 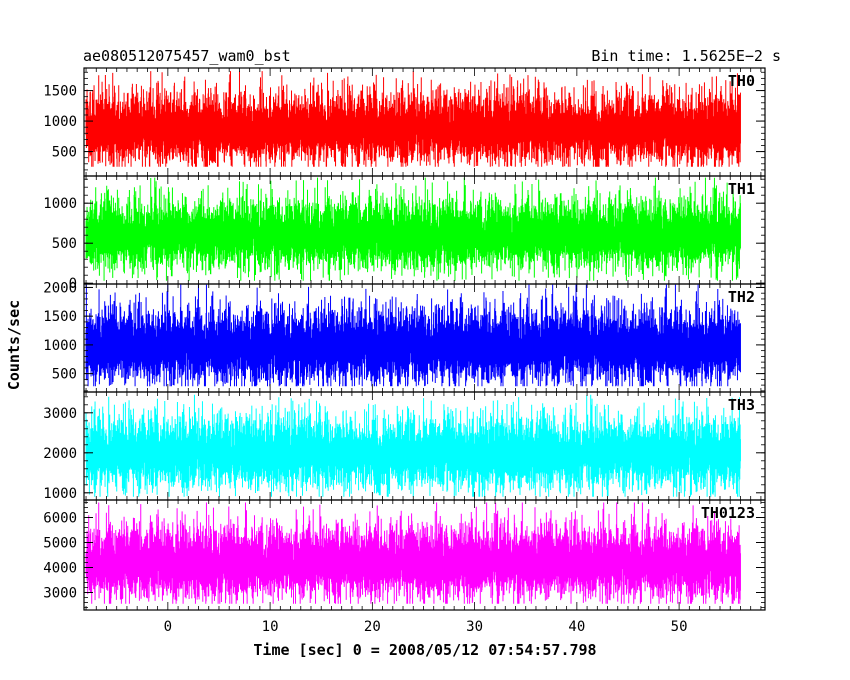 I want to click on y-tick-label: 6000, so click(x=60, y=519).